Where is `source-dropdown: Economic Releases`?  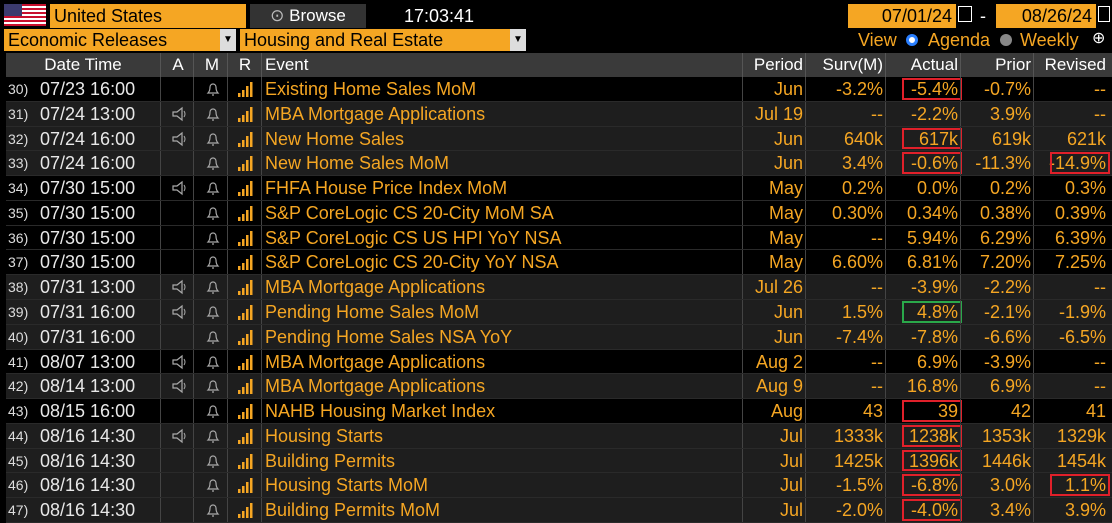 source-dropdown: Economic Releases is located at coordinates (112, 40).